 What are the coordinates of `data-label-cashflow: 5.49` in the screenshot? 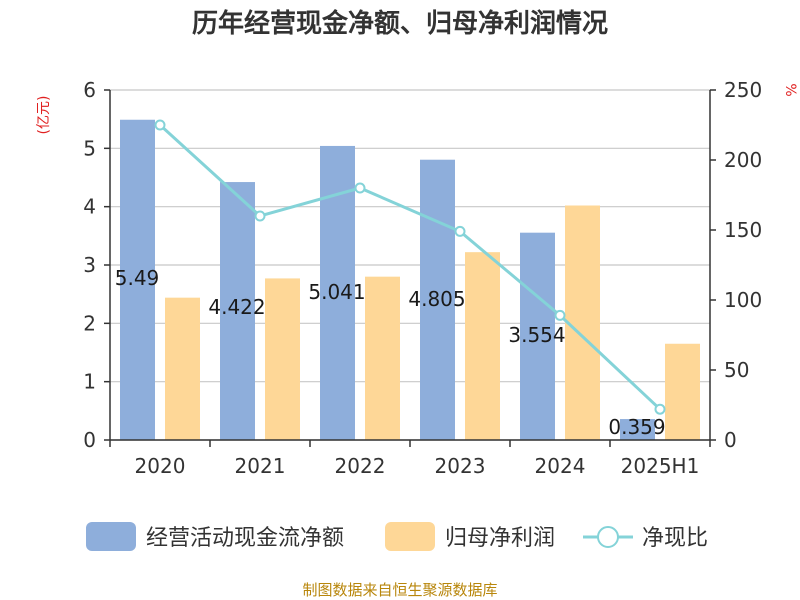 It's located at (137, 278).